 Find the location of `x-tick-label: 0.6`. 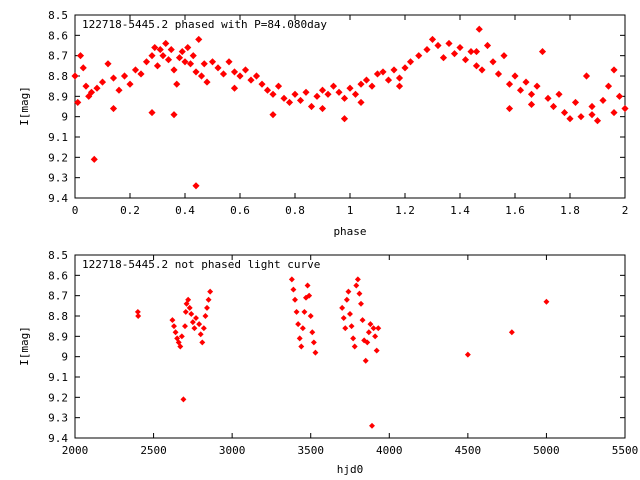

x-tick-label: 0.6 is located at coordinates (240, 210).